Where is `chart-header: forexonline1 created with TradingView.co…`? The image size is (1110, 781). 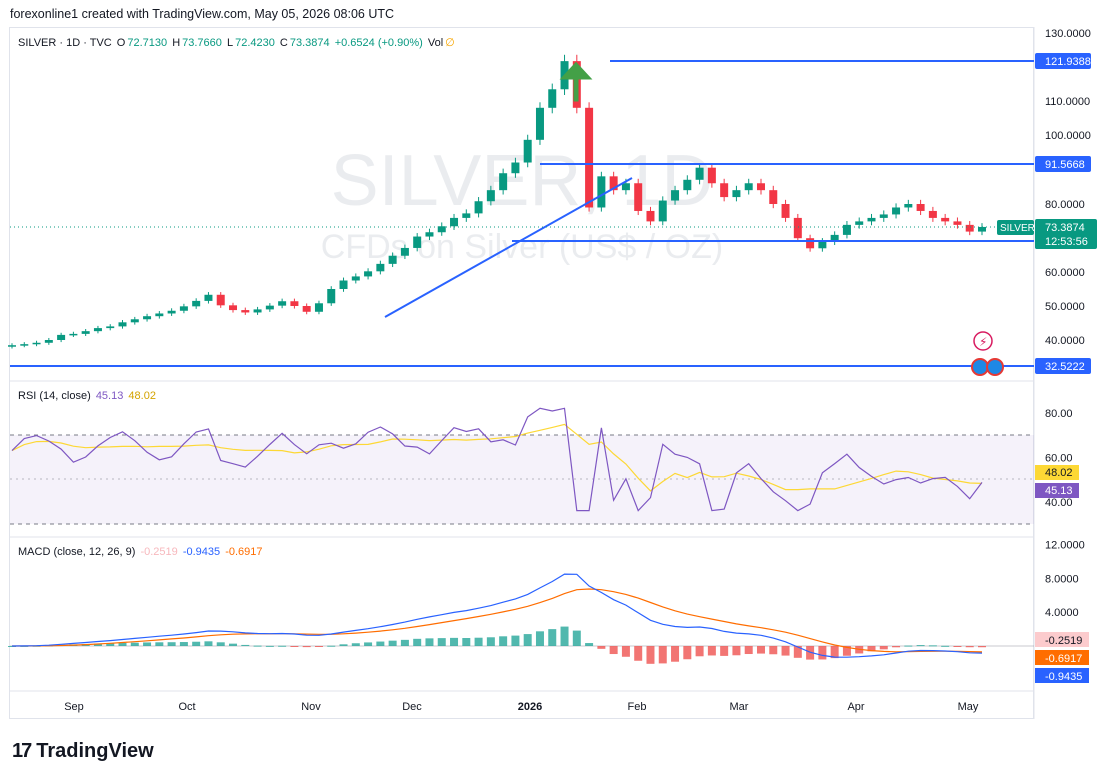
chart-header: forexonline1 created with TradingView.co… is located at coordinates (202, 14).